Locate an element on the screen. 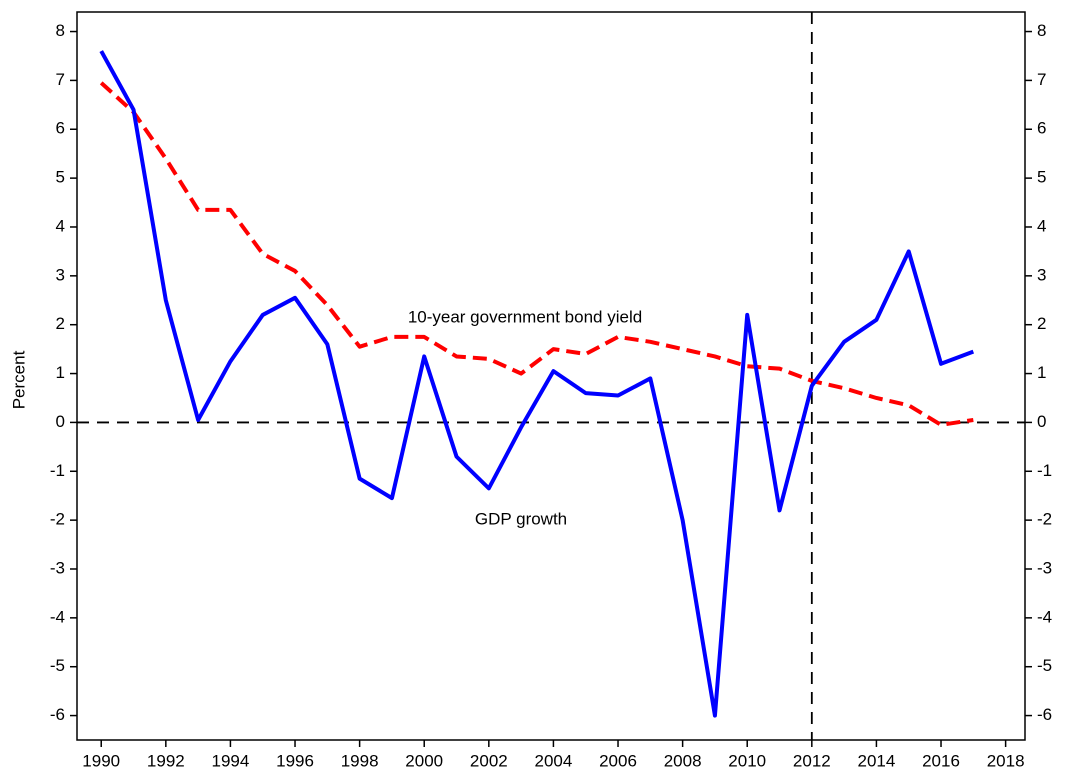 This screenshot has width=1070, height=778. x-tick-label: 2004 is located at coordinates (554, 760).